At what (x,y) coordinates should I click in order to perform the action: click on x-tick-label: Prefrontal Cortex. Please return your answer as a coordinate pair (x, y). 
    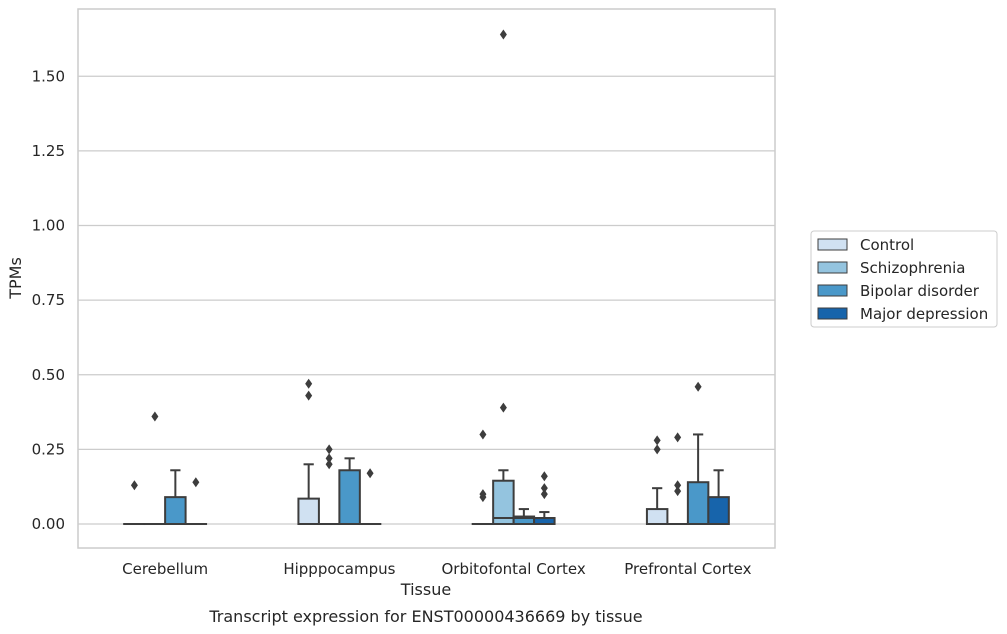
    Looking at the image, I should click on (687, 569).